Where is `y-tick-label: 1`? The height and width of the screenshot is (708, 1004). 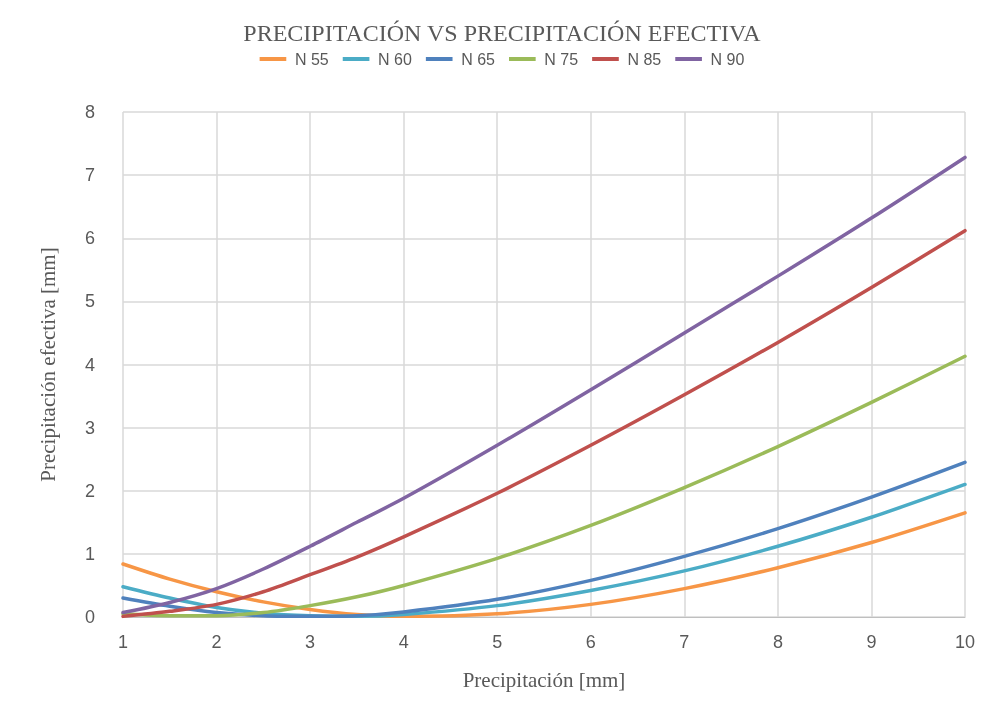 y-tick-label: 1 is located at coordinates (89, 553).